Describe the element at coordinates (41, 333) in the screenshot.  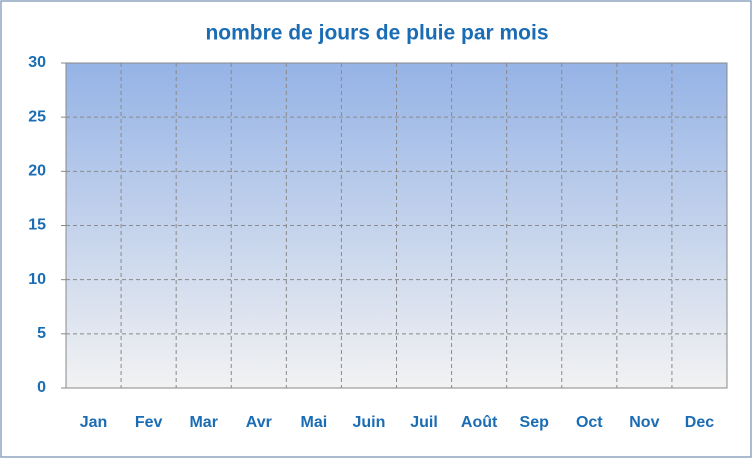
I see `y-tick-label: 5` at that location.